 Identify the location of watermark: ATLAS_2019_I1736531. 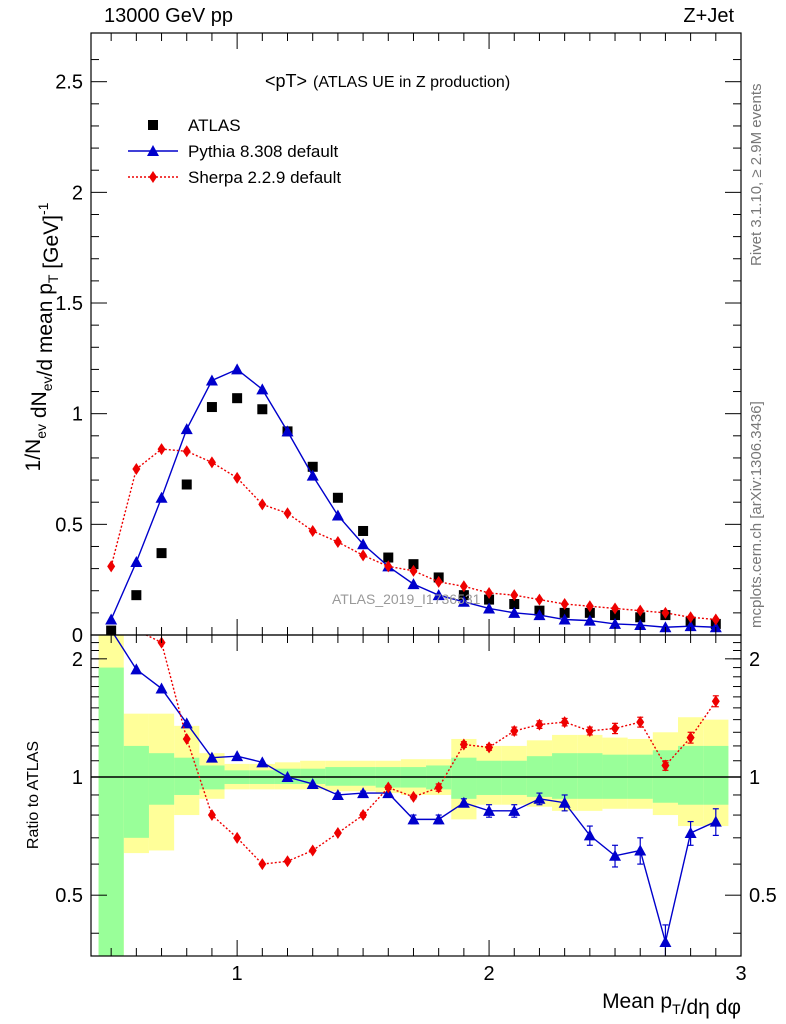
(406, 599).